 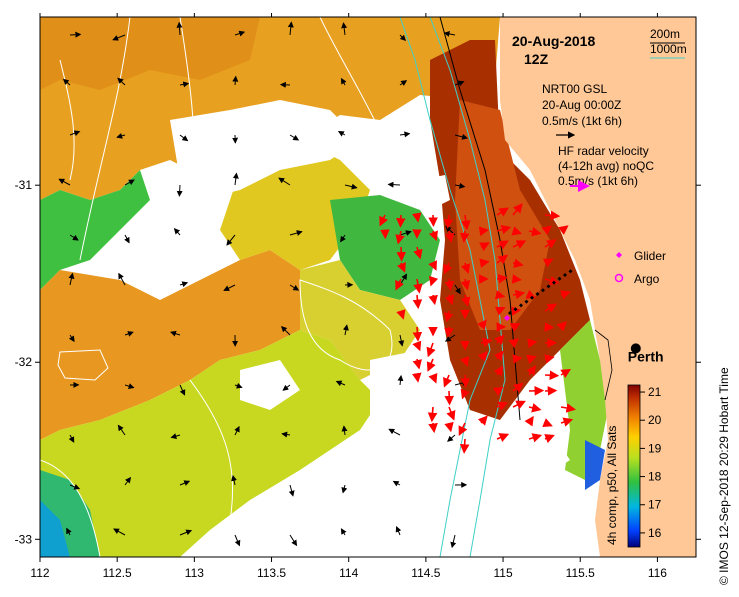 I want to click on x-tick-label: 113, so click(x=194, y=573).